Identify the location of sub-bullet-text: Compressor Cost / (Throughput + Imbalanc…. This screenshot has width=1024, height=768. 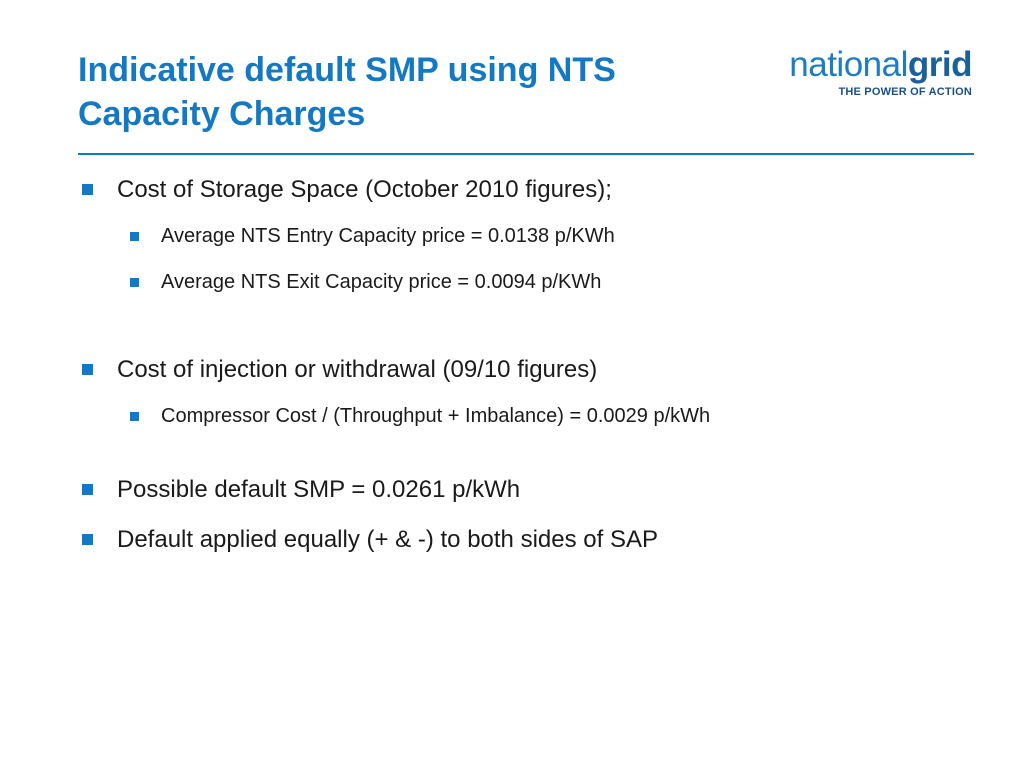
(436, 416).